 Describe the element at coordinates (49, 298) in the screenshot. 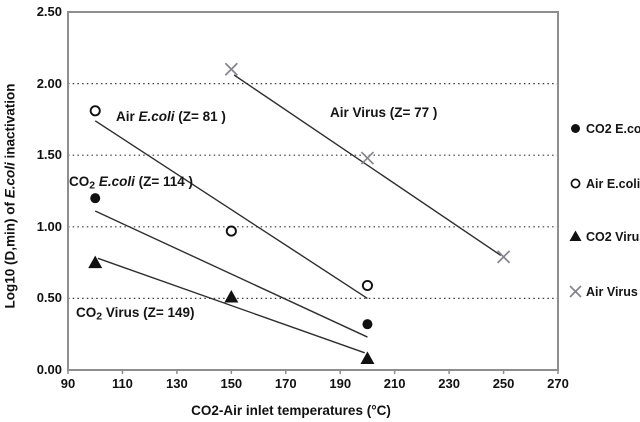

I see `y-tick-label: 0.50` at that location.